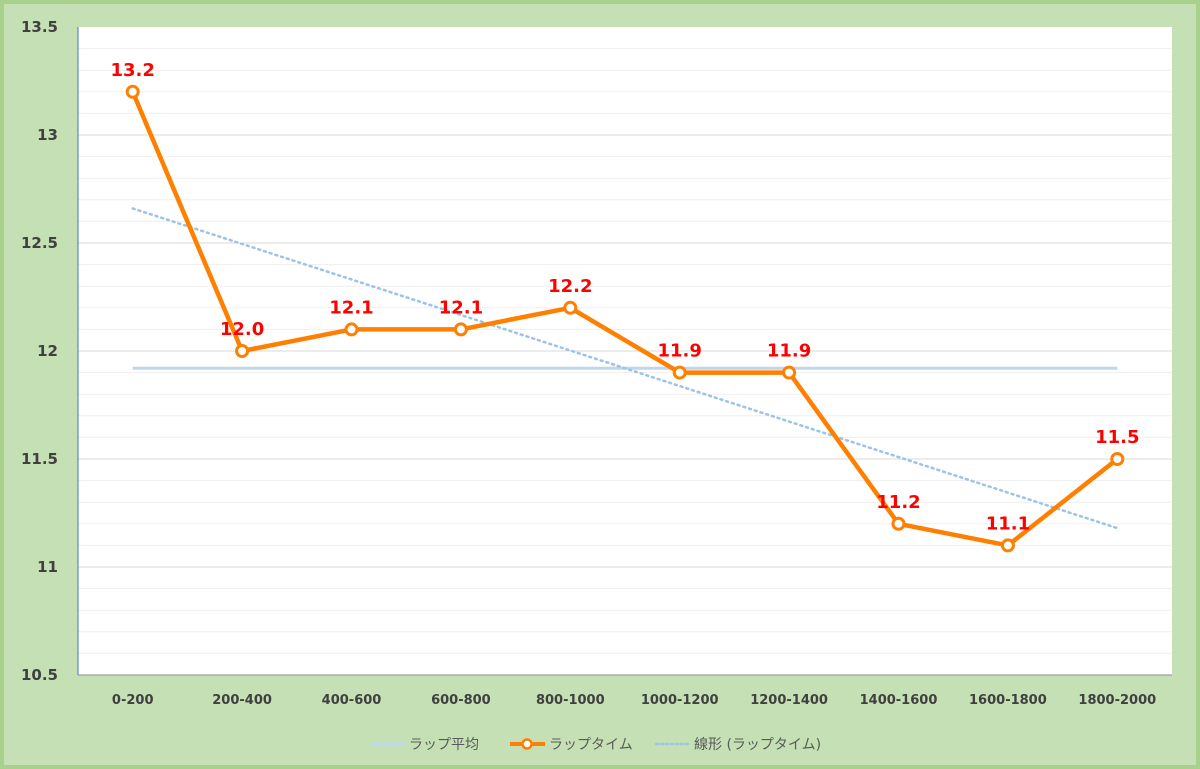  I want to click on x-tick-label: 800-1000, so click(570, 700).